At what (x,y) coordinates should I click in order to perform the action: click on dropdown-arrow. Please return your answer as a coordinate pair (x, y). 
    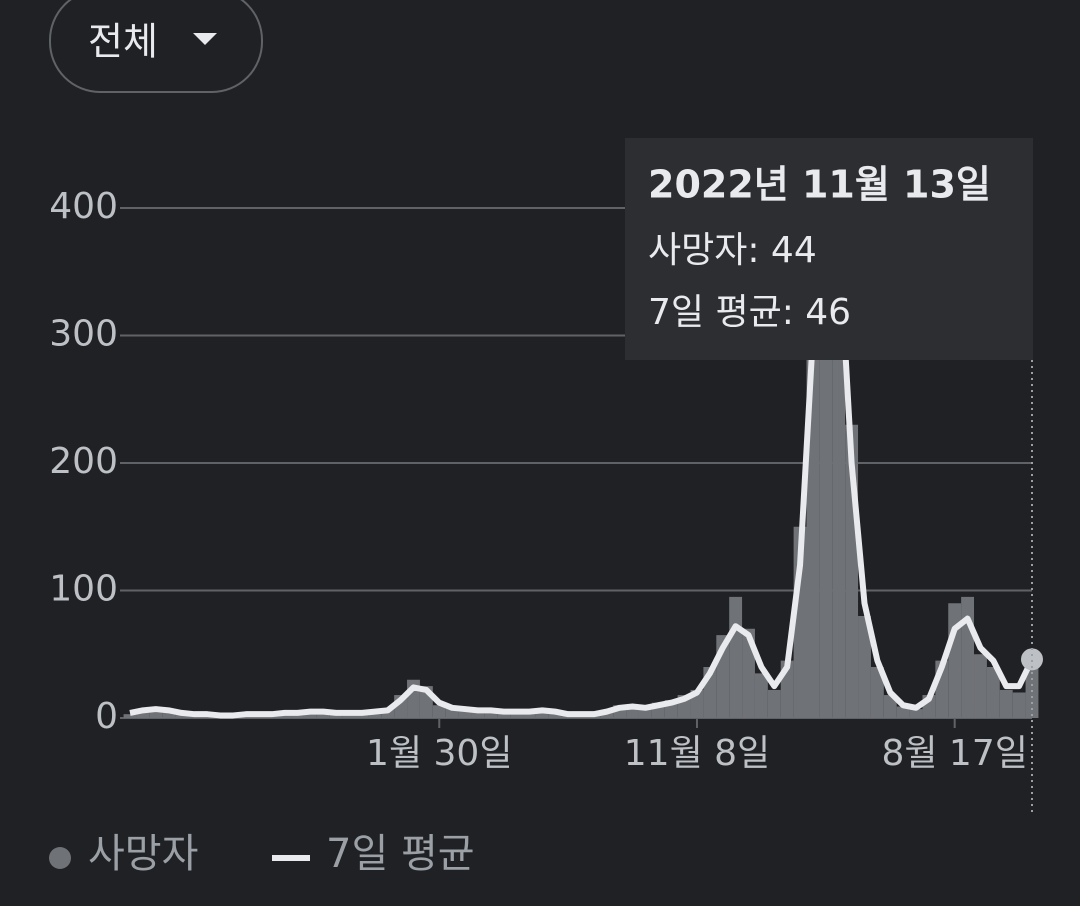
    Looking at the image, I should click on (205, 39).